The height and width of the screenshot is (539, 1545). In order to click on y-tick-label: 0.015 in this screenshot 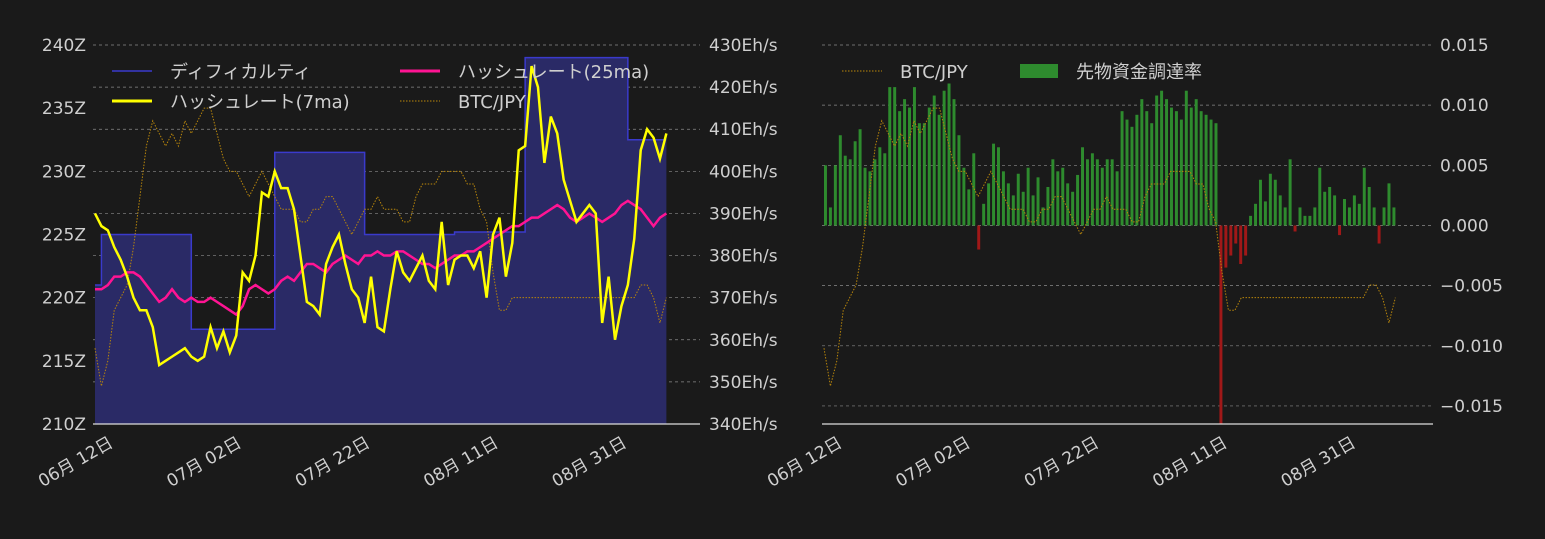, I will do `click(1464, 46)`.